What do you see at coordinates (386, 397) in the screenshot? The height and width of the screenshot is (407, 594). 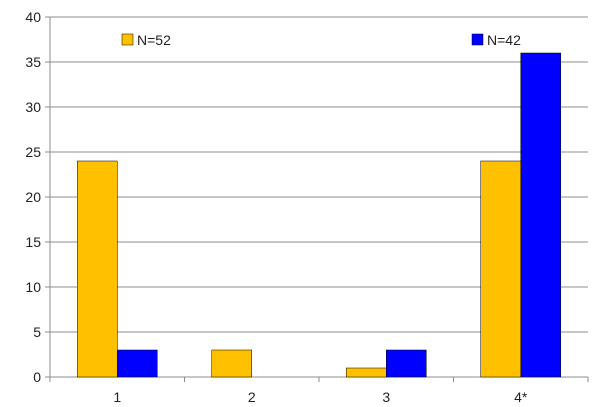 I see `x-tick-label: 3` at bounding box center [386, 397].